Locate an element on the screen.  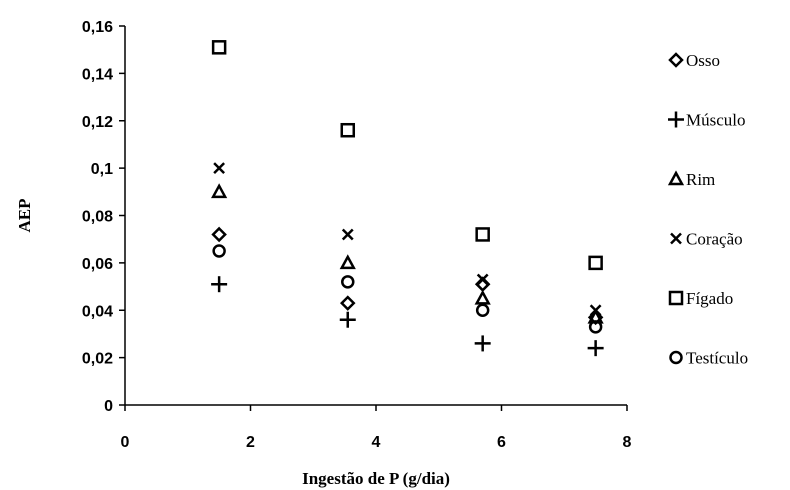
y-axis-ticks: 0 0,02 0,04 0,06 0,08 0,1 0,12 0,14 0,16 is located at coordinates (103, 217).